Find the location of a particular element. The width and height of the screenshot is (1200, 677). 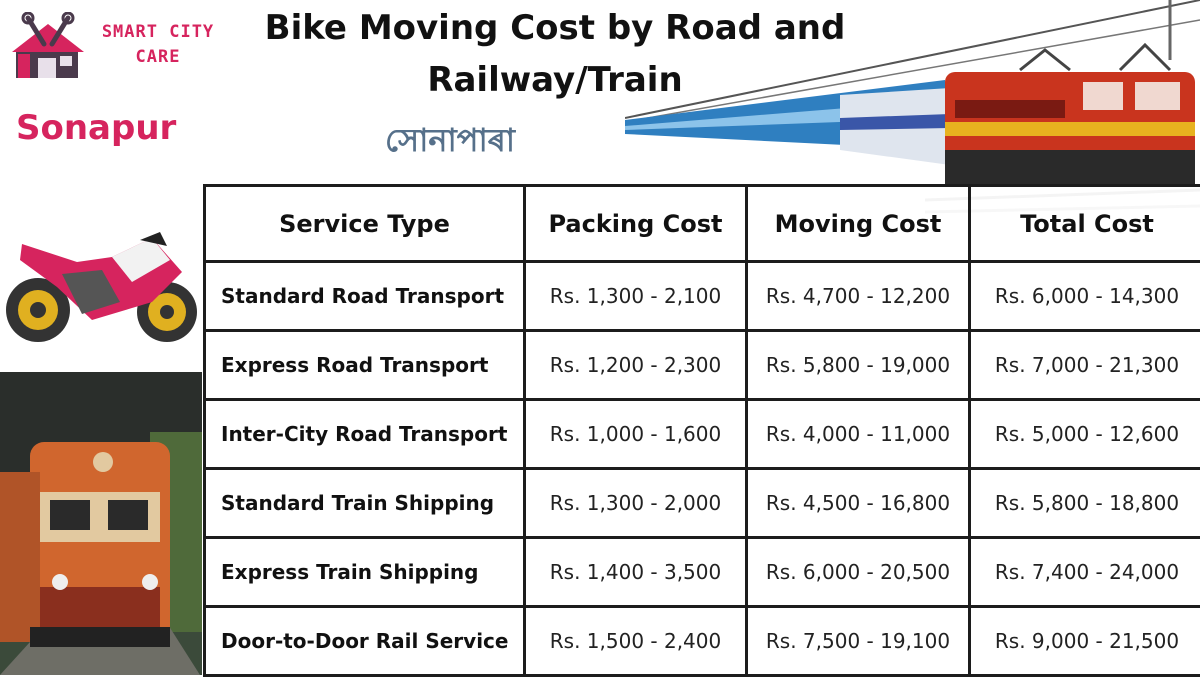

total-cost-cell: Rs. 5,800 - 18,800 is located at coordinates (1085, 503).